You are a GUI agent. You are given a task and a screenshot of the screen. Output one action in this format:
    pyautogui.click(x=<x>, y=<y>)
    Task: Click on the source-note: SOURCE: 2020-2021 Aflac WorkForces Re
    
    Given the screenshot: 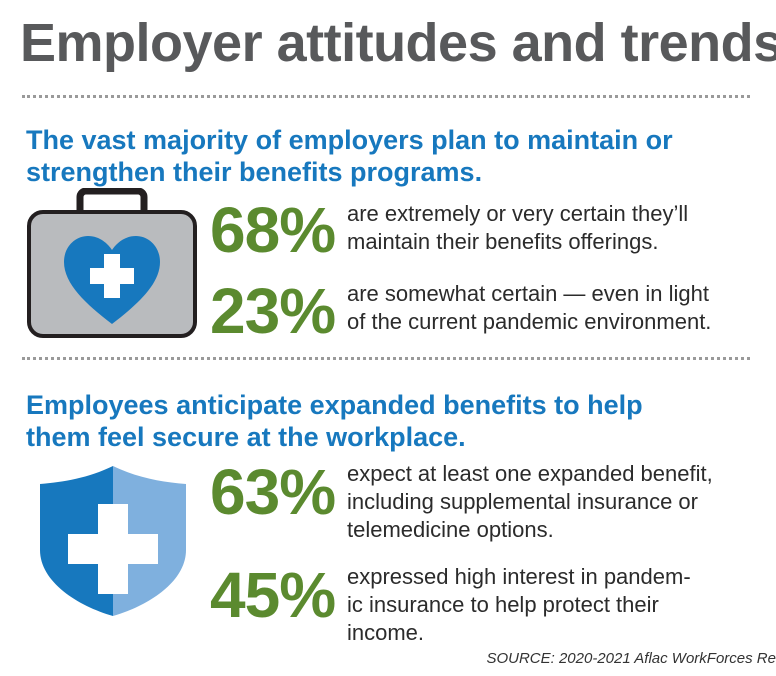 What is the action you would take?
    pyautogui.click(x=631, y=658)
    